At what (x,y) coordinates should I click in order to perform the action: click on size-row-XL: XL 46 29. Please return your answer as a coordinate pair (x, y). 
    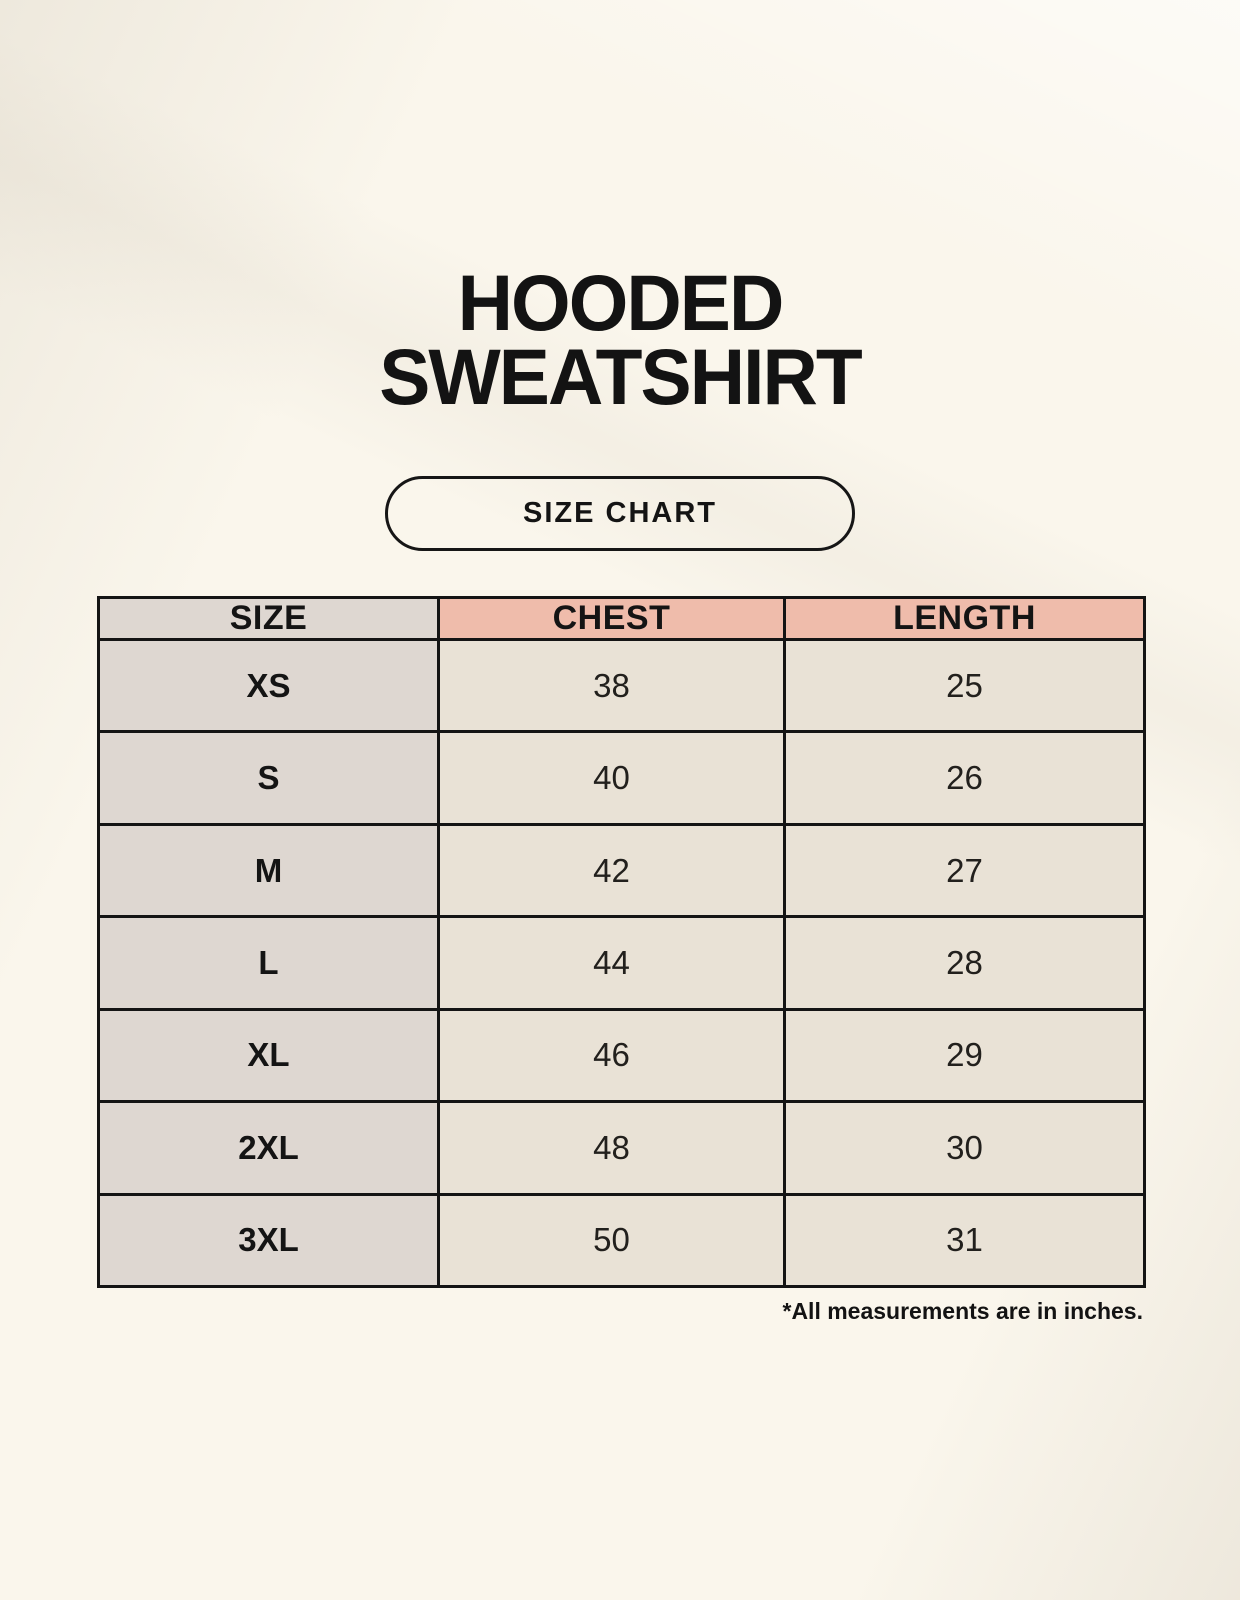
    Looking at the image, I should click on (621, 1055).